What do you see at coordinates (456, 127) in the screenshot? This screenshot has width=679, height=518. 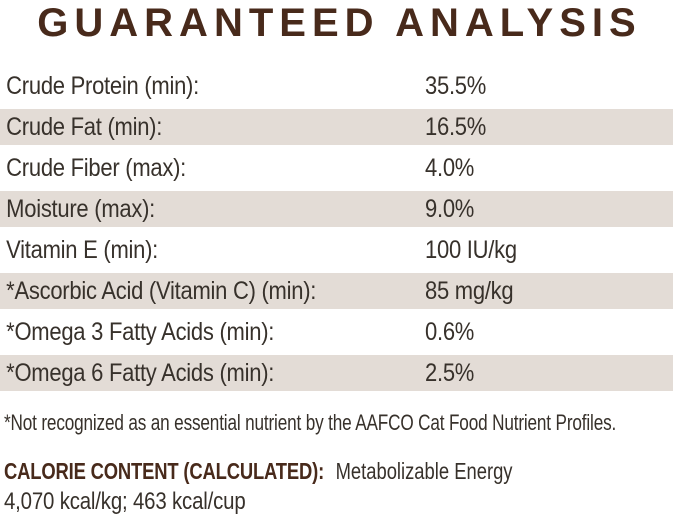 I see `analysis-row-value: 16.5%` at bounding box center [456, 127].